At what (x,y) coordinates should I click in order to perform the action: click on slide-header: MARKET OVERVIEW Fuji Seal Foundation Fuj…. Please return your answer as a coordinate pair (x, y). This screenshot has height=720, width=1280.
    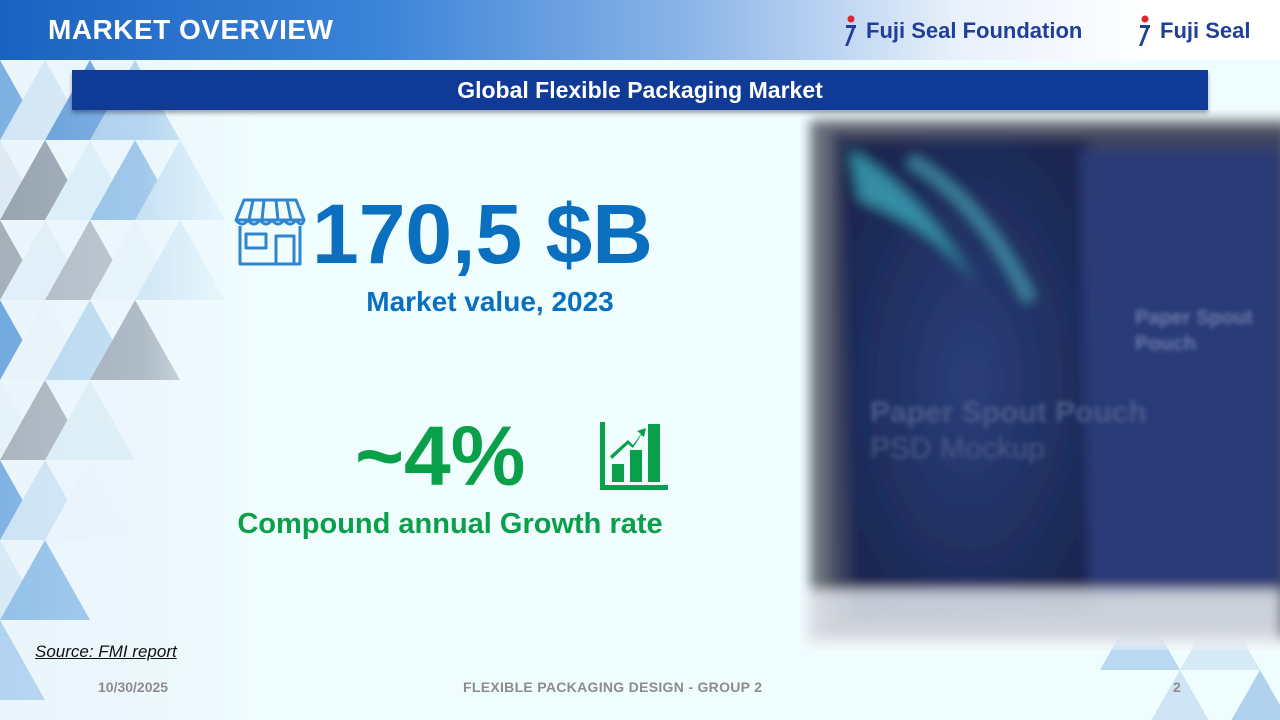
    Looking at the image, I should click on (640, 30).